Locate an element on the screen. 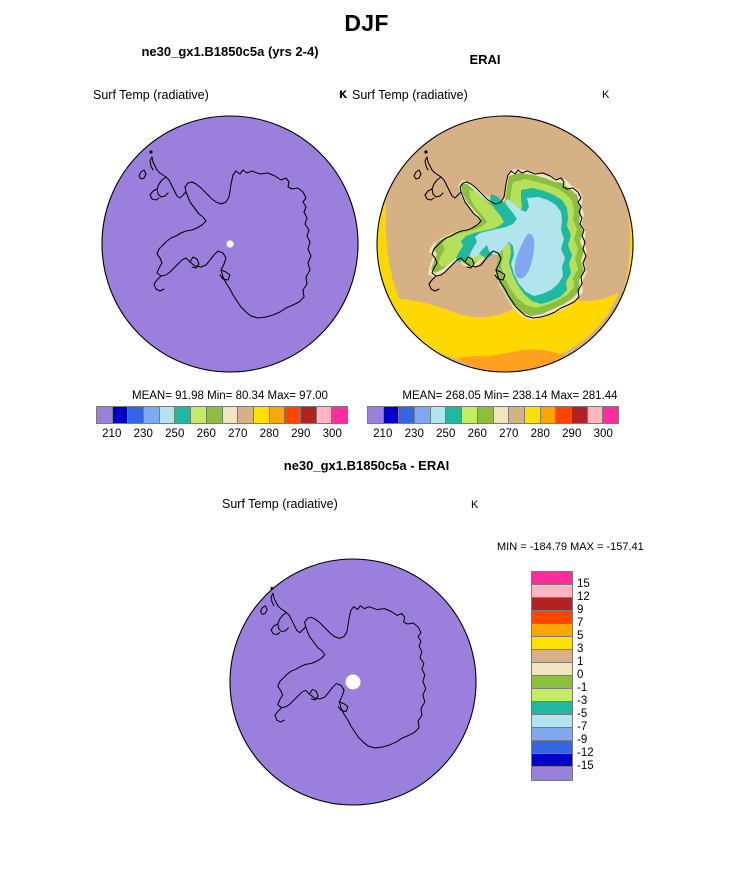  map-boundary-circle-diff is located at coordinates (353, 682).